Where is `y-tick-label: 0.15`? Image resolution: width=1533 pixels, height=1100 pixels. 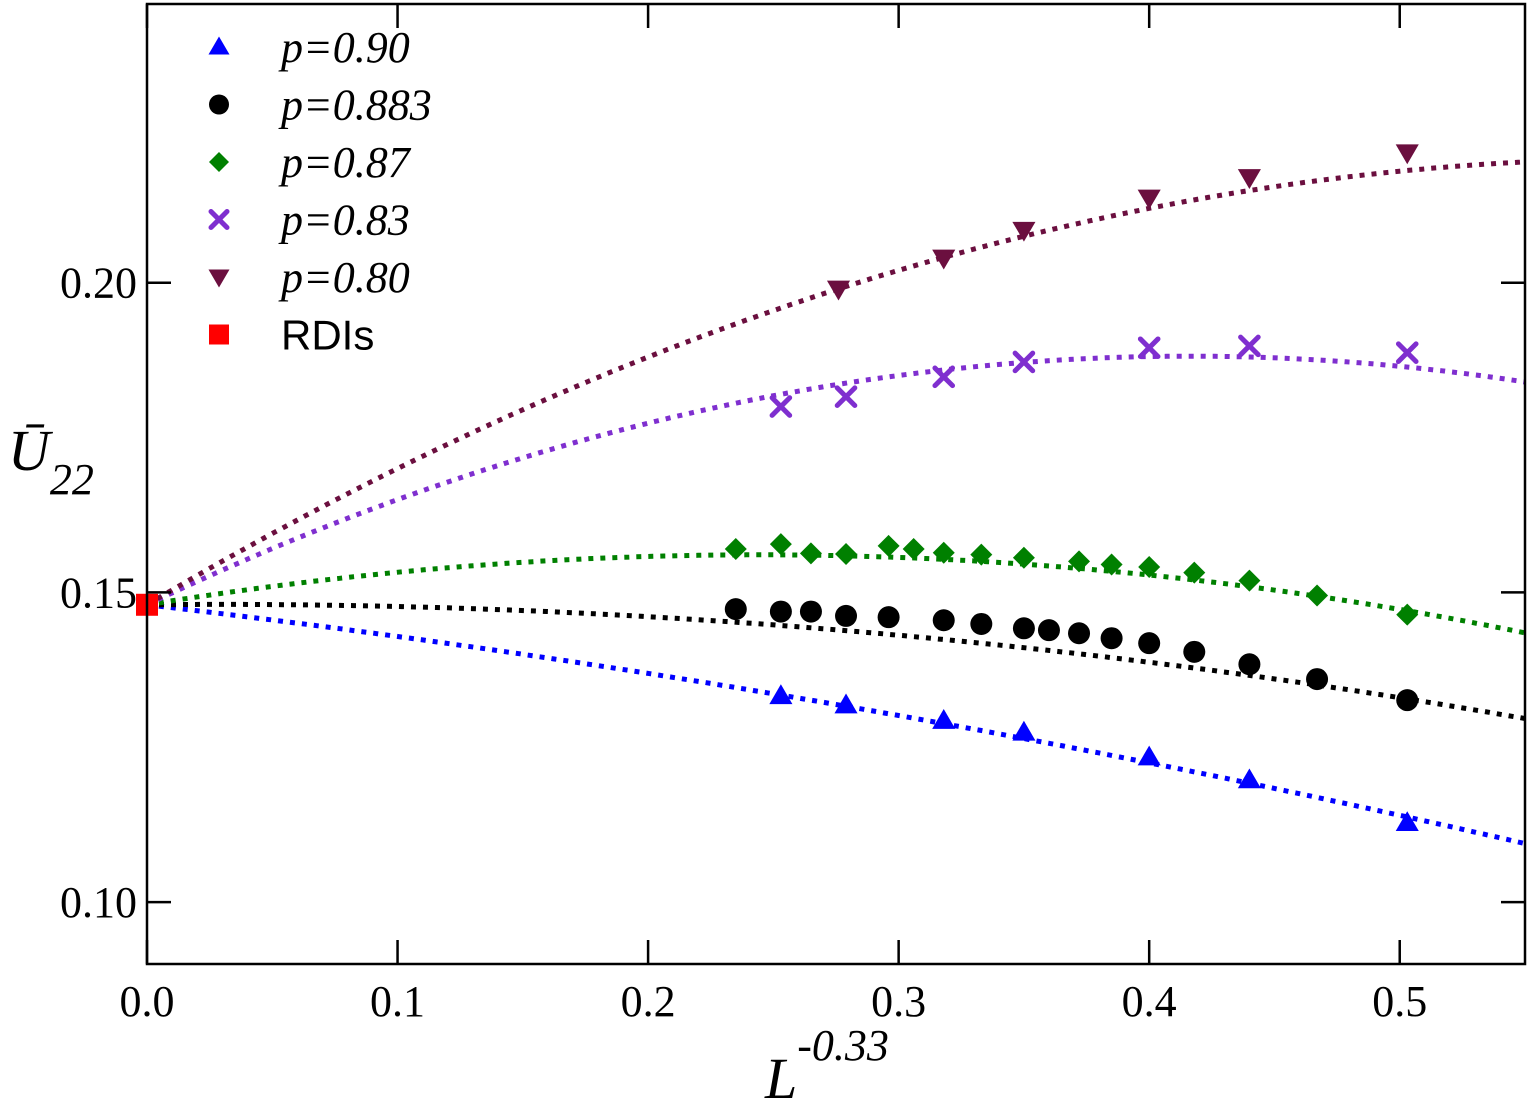 y-tick-label: 0.15 is located at coordinates (98, 592).